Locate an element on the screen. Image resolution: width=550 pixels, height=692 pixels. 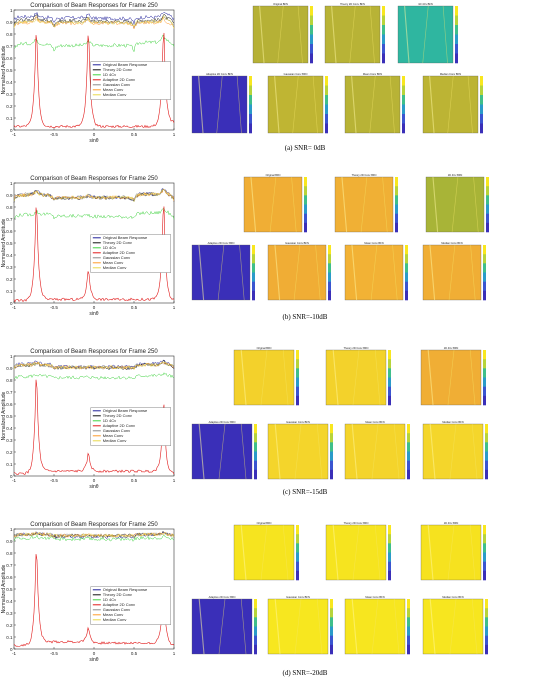
y-tick-label: 1 is located at coordinates (11, 10).